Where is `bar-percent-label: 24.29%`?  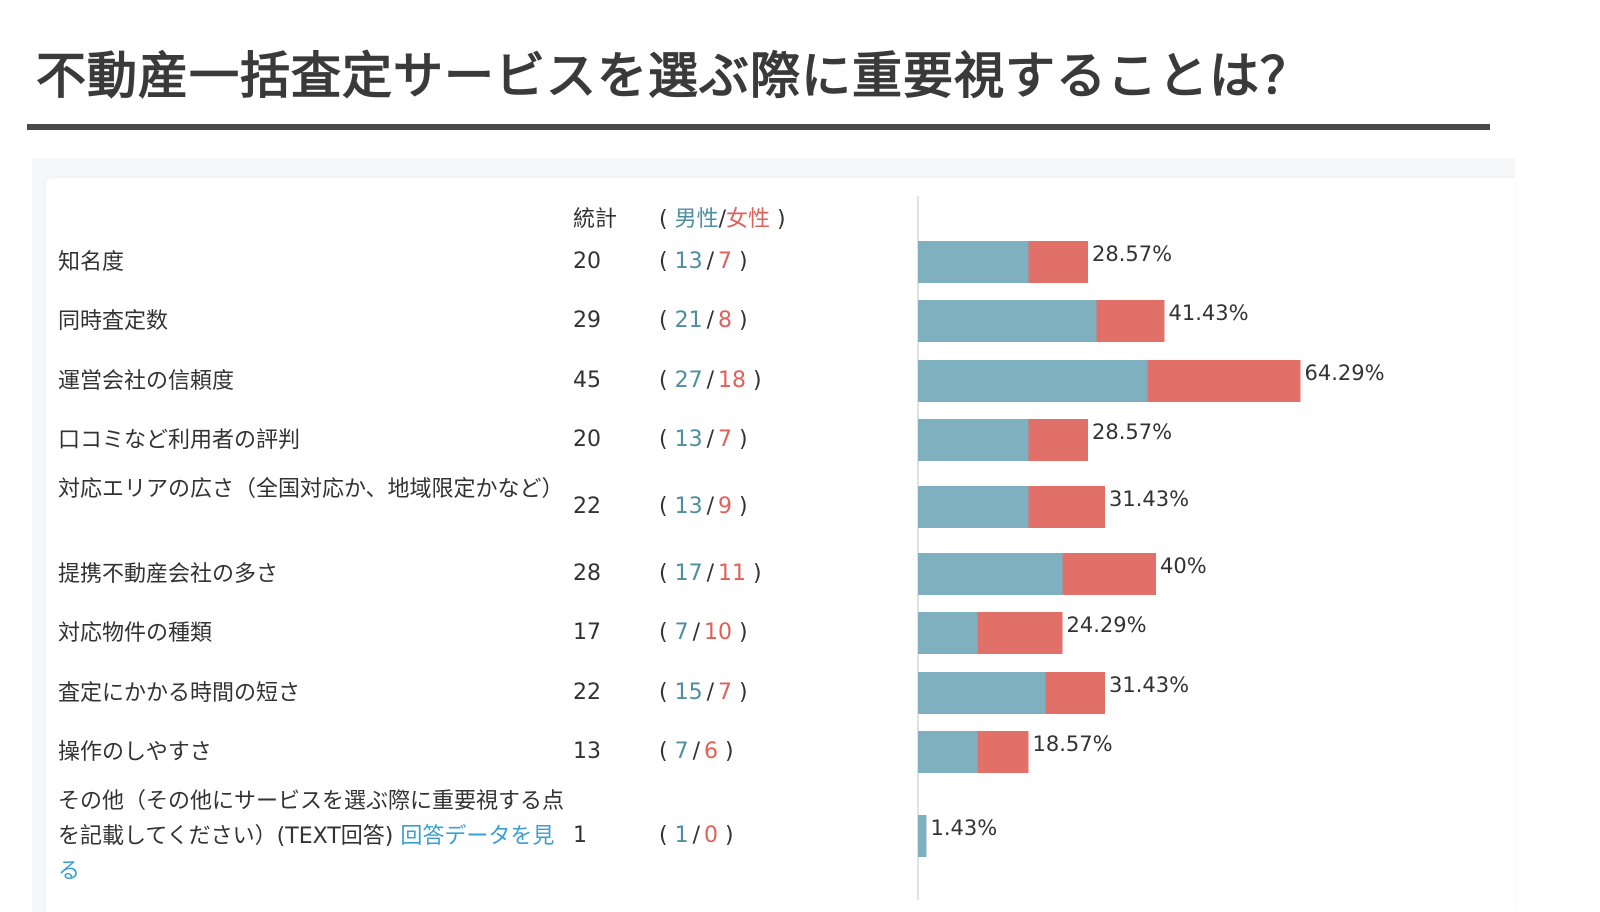
bar-percent-label: 24.29% is located at coordinates (1107, 625).